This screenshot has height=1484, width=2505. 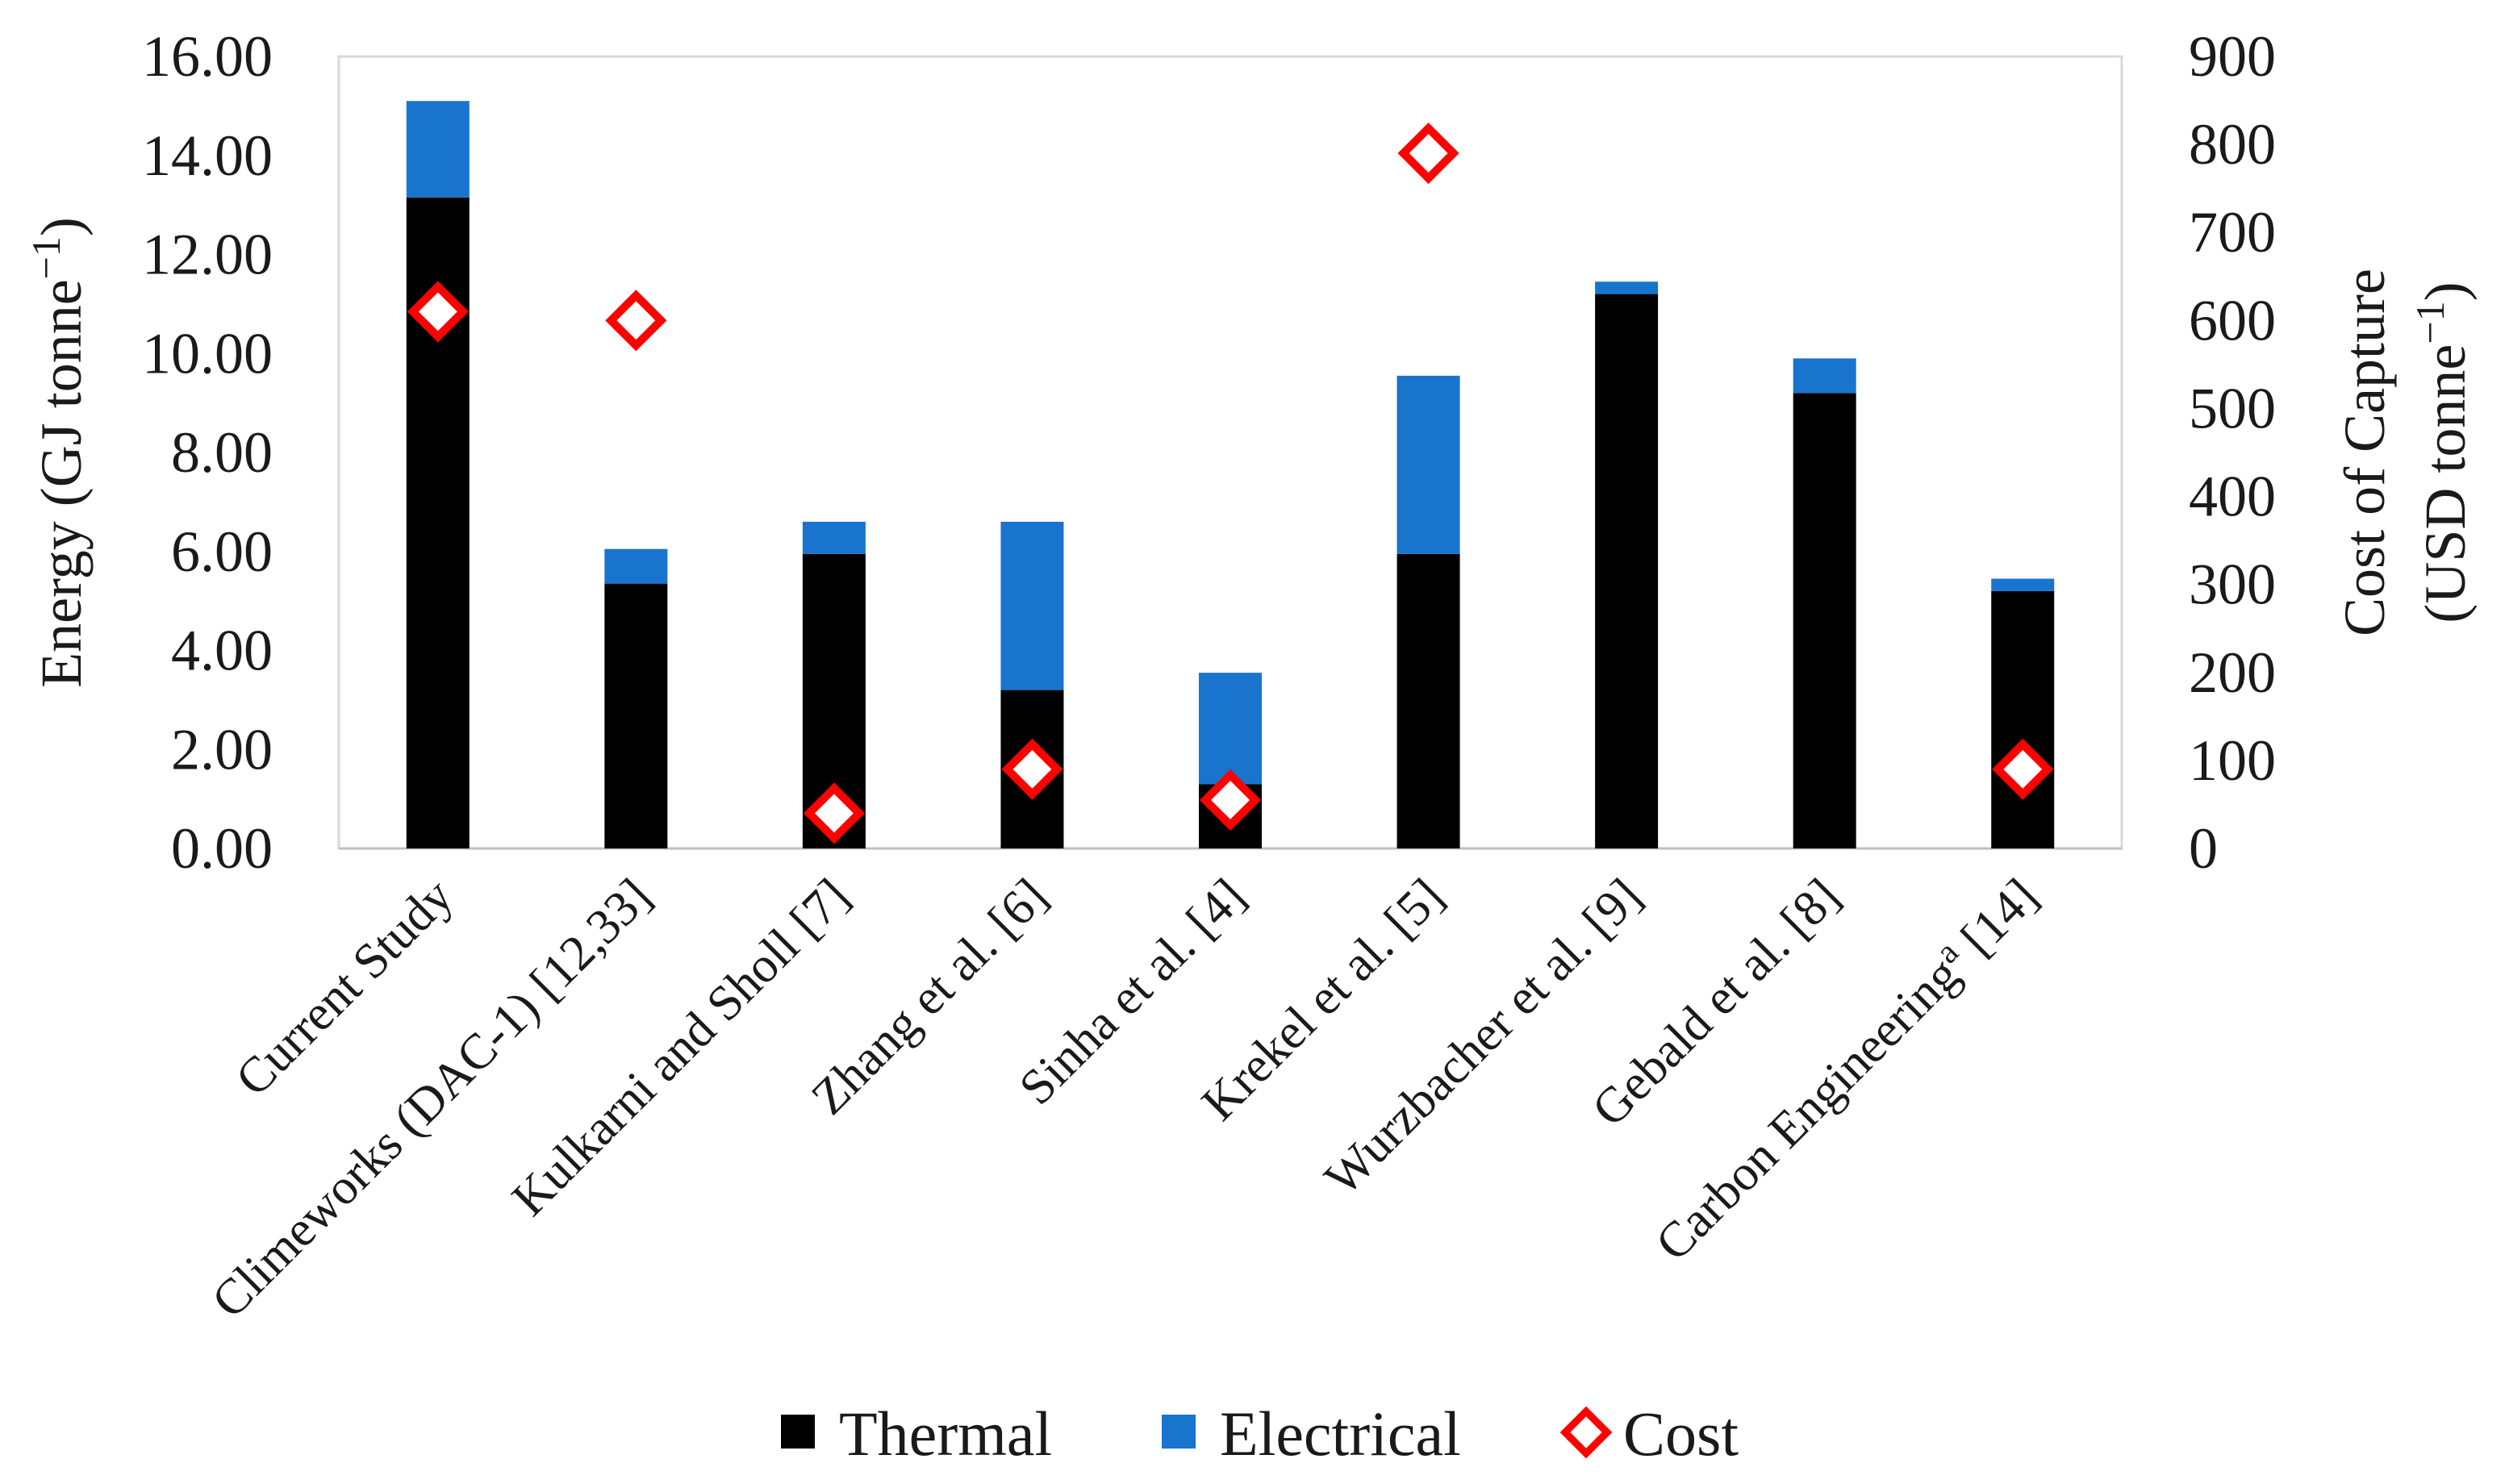 What do you see at coordinates (2232, 452) in the screenshot?
I see `right-axis-ticks: 0 100 200 300 400 500 600 700 800 900` at bounding box center [2232, 452].